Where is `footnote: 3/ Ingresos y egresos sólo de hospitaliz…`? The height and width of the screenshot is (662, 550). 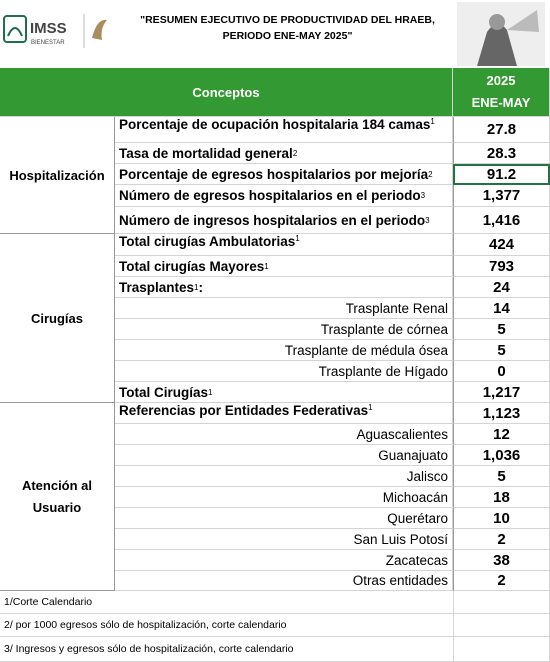
footnote: 3/ Ingresos y egresos sólo de hospitaliz… is located at coordinates (226, 649).